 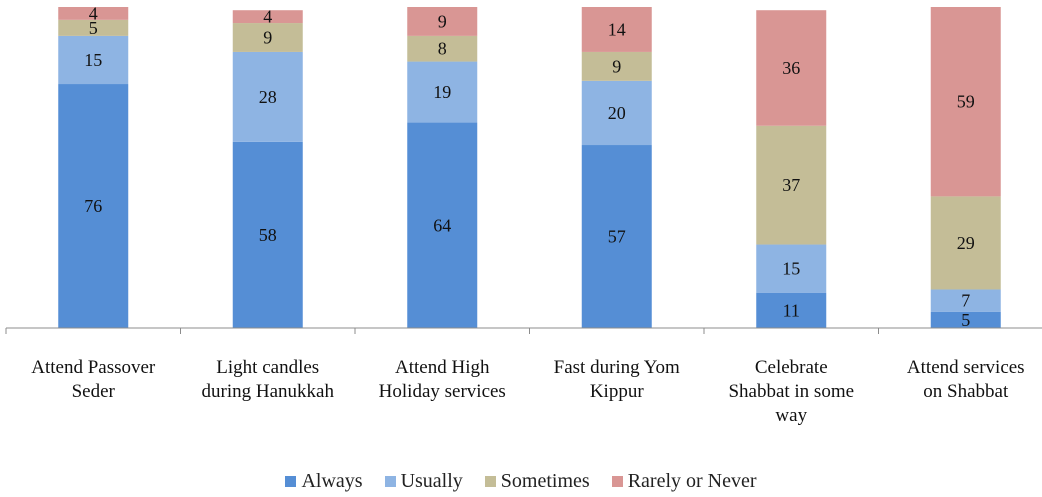 What do you see at coordinates (966, 379) in the screenshot?
I see `category-label-attend-services-on-shabbat: Attend services on Shabbat` at bounding box center [966, 379].